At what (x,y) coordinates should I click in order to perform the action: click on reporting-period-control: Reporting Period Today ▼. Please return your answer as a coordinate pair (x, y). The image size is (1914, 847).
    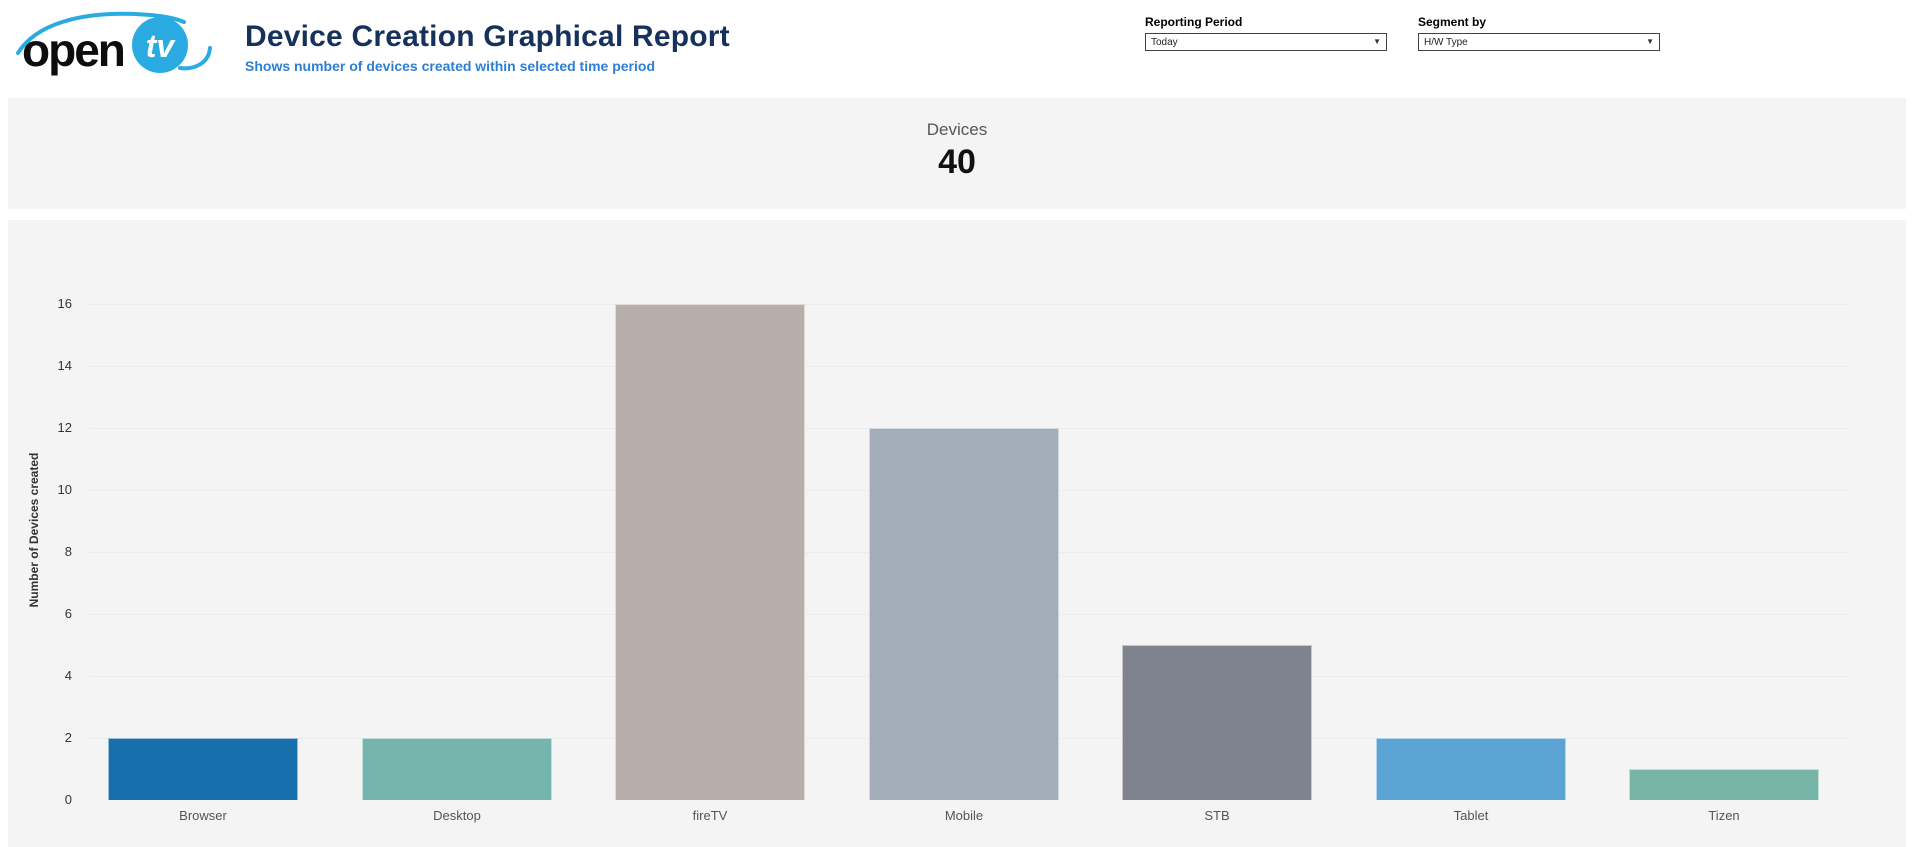
    Looking at the image, I should click on (1266, 33).